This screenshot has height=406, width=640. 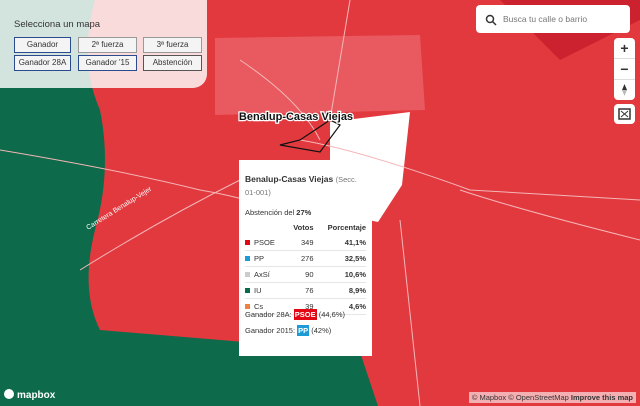 I want to click on town-label: Benalup-Casas Viejas, so click(x=296, y=117).